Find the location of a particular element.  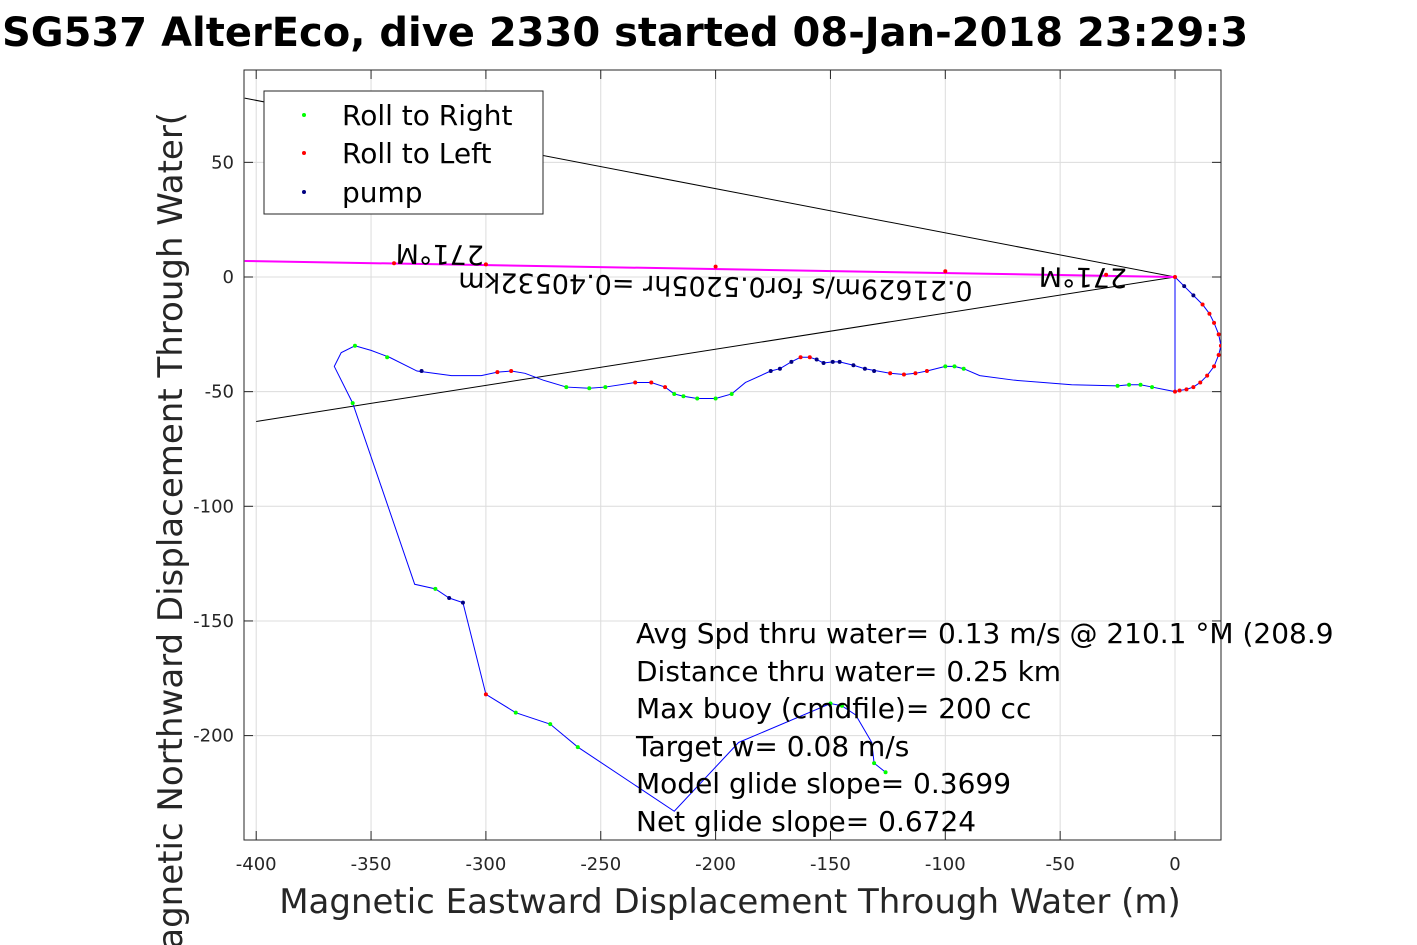

y-tick-label: -200 is located at coordinates (213, 736).